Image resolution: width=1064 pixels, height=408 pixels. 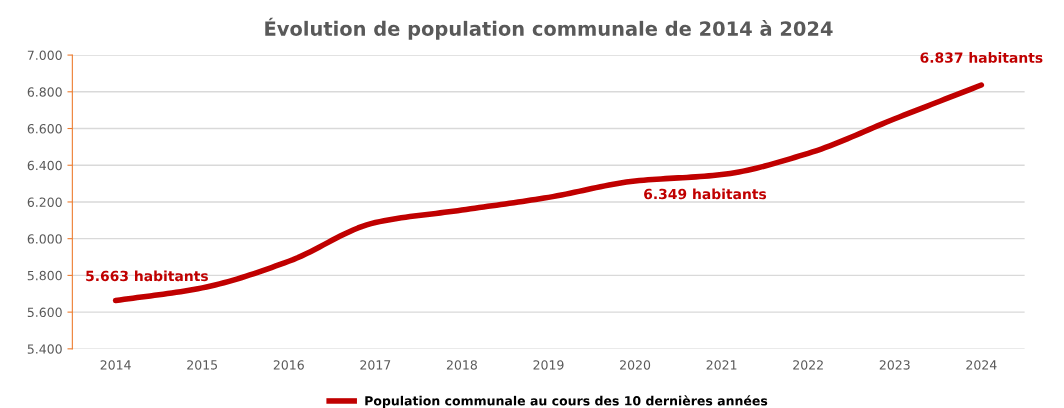 I want to click on y-tick-label: 6.600, so click(x=44, y=128).